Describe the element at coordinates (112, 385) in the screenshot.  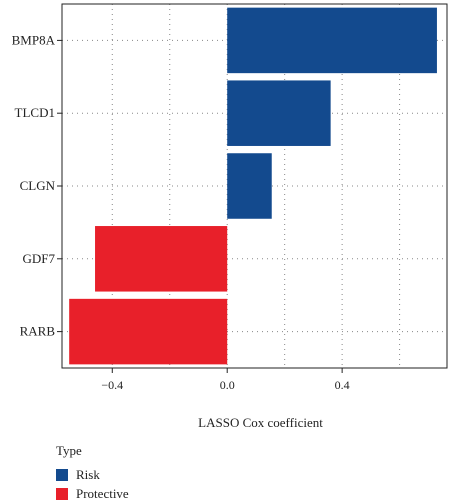
I see `x-tick-label: −0.4` at that location.